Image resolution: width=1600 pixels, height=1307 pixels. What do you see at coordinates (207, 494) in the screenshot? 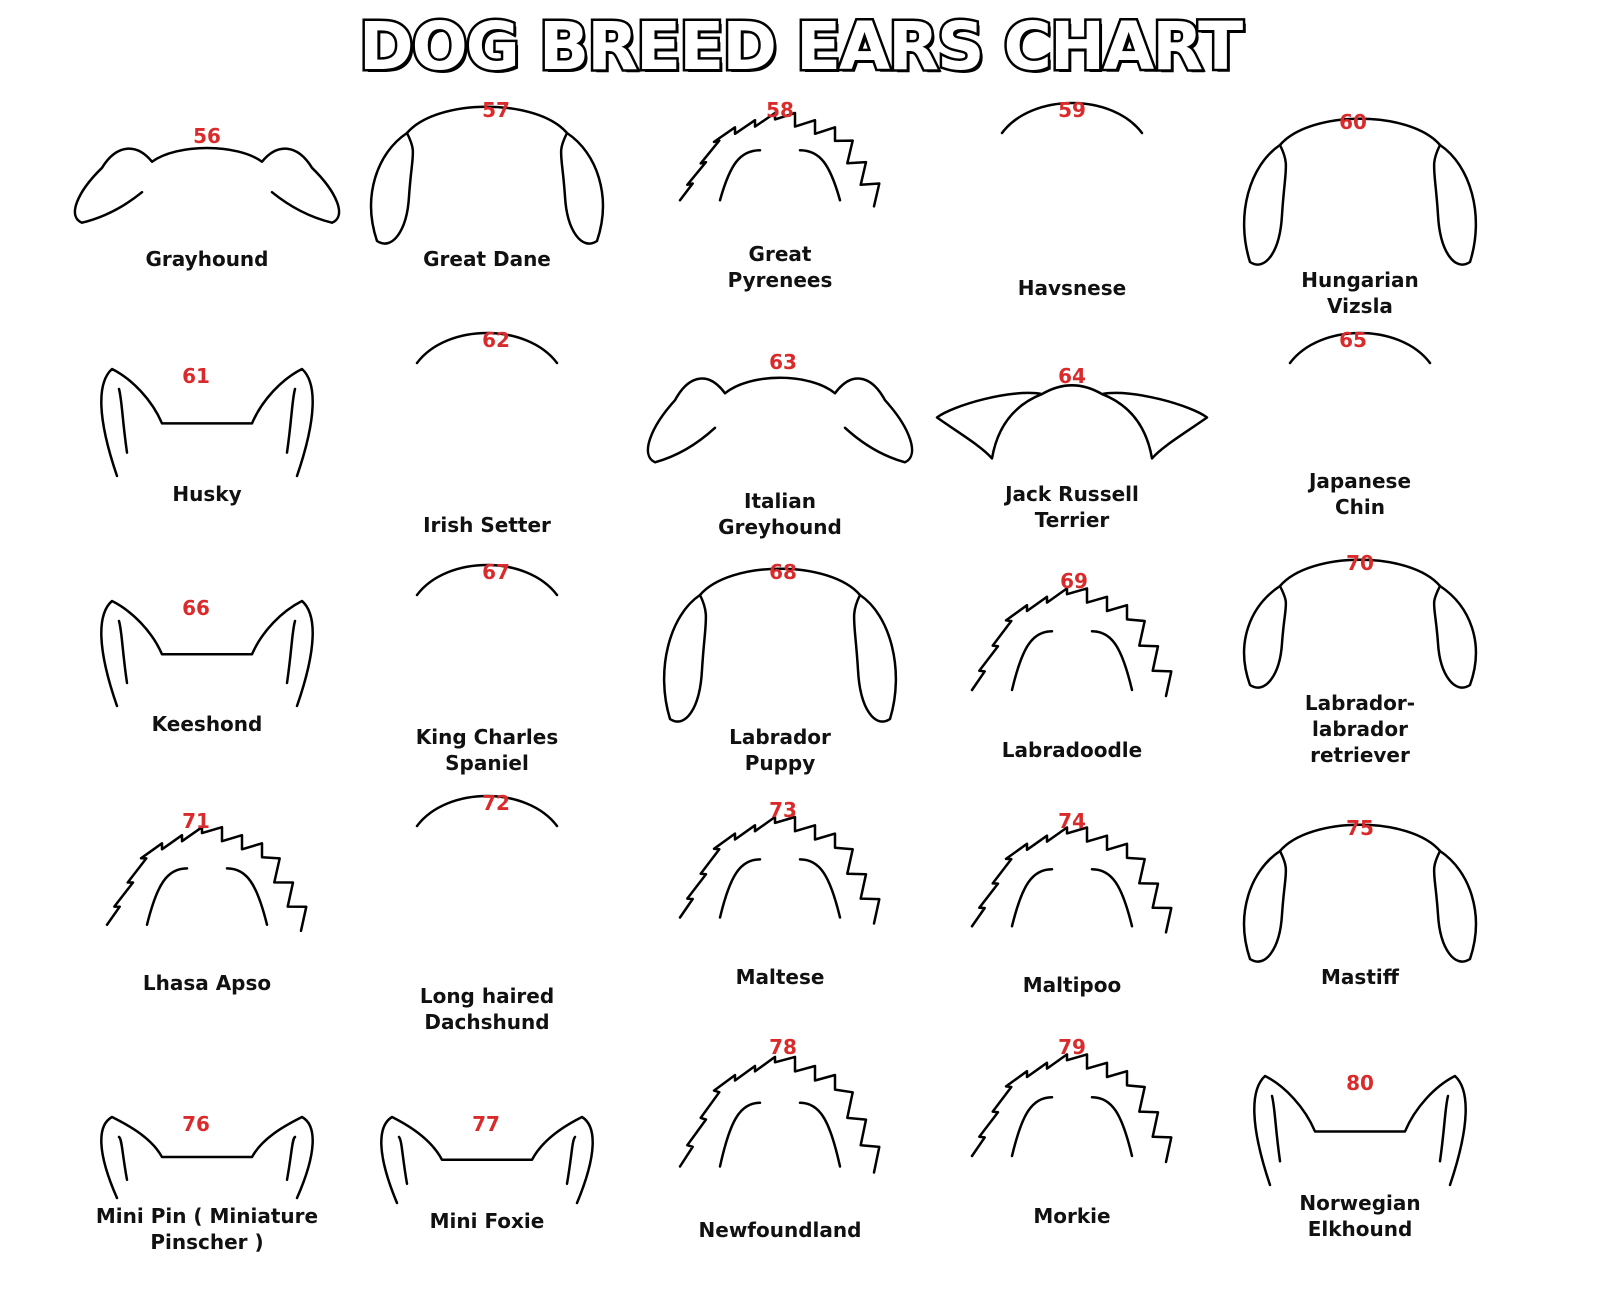
I see `breed-label: Husky` at bounding box center [207, 494].